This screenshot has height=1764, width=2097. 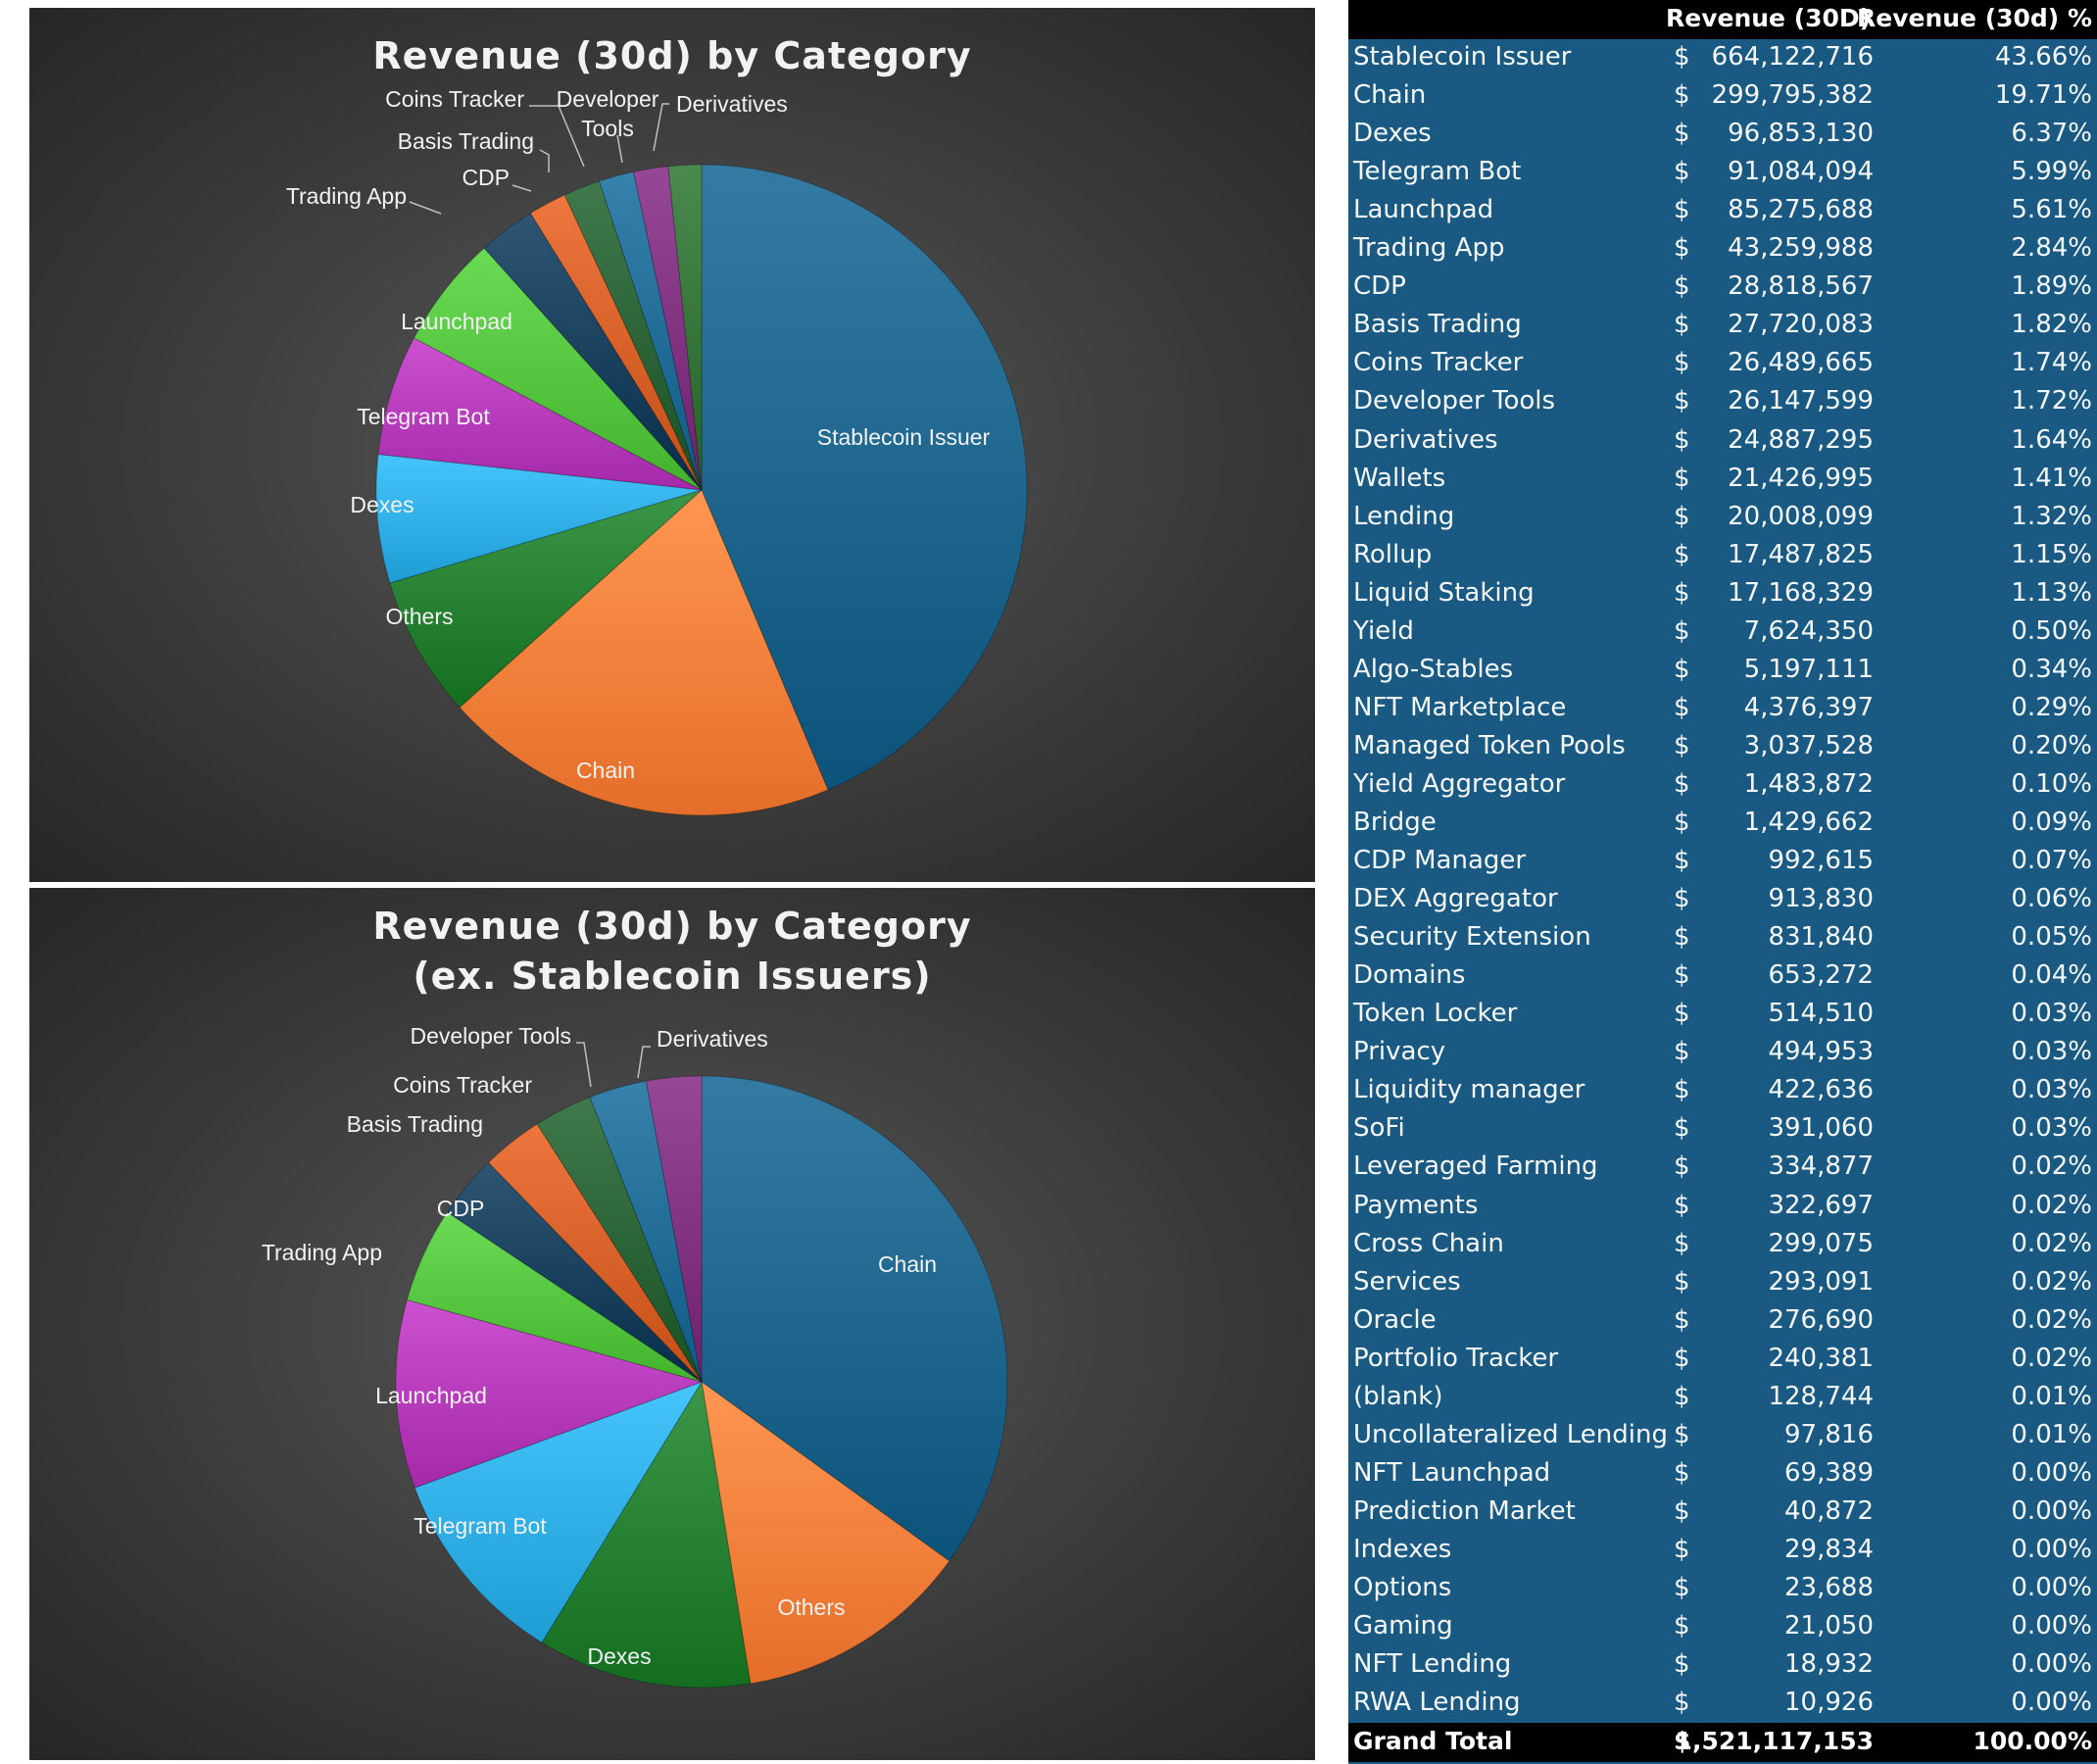 What do you see at coordinates (1801, 363) in the screenshot?
I see `revenue-cell: 26,489,665` at bounding box center [1801, 363].